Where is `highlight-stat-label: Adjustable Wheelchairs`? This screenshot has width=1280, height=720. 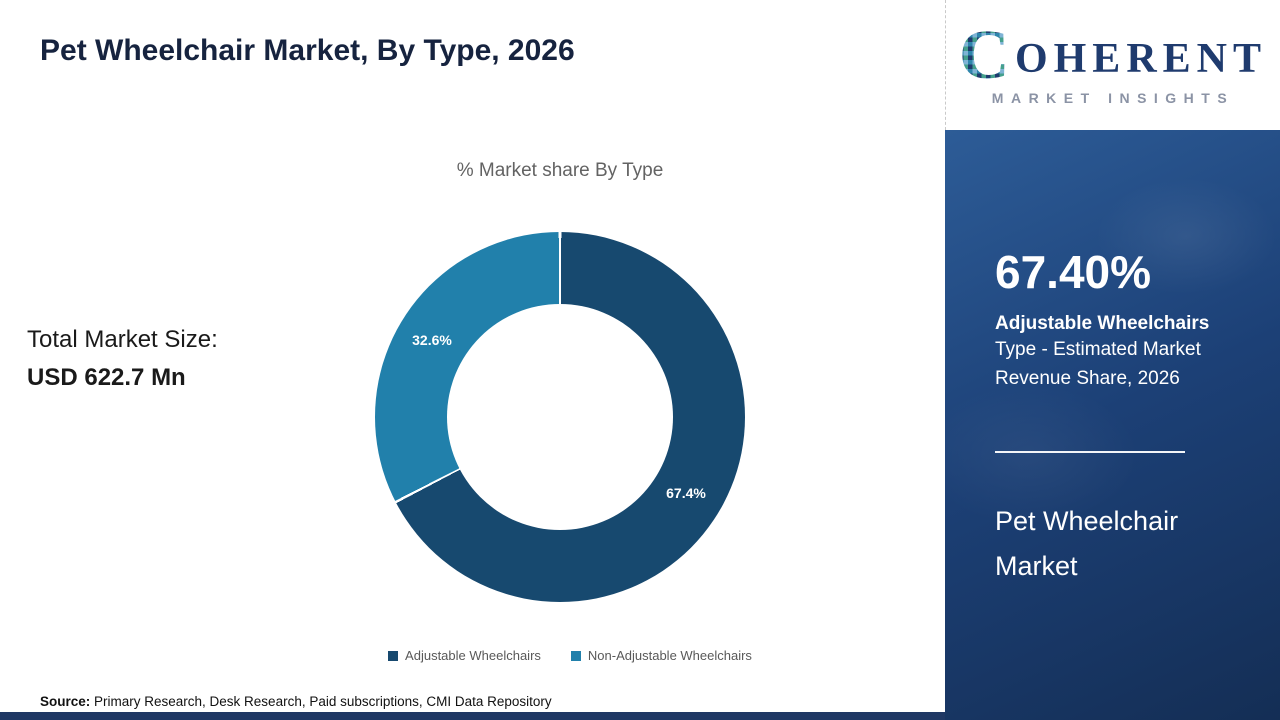 highlight-stat-label: Adjustable Wheelchairs is located at coordinates (1102, 323).